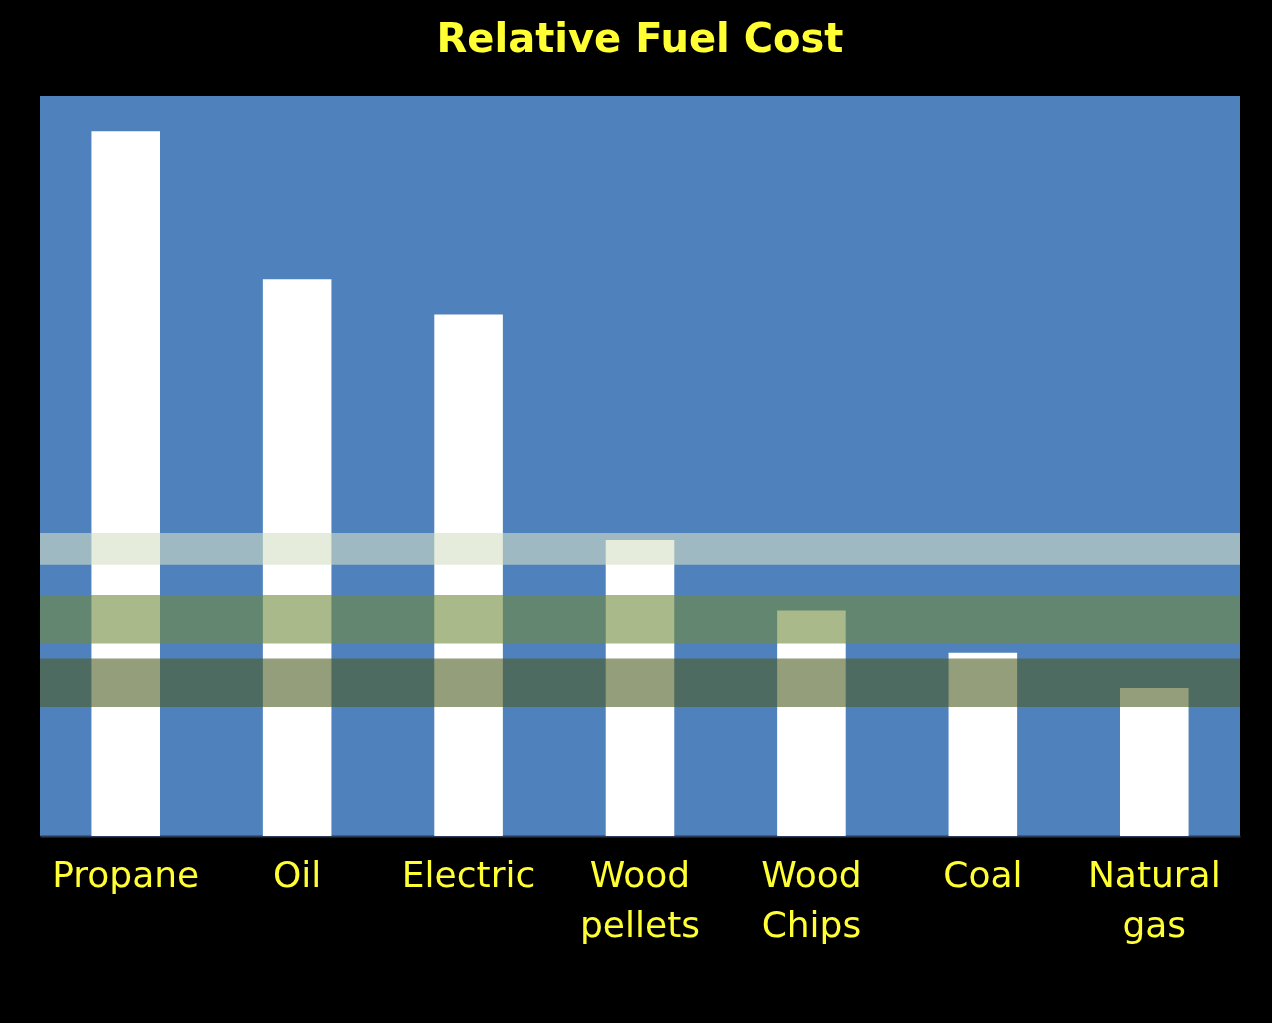  What do you see at coordinates (640, 38) in the screenshot?
I see `chart-title: Relative Fuel Cost` at bounding box center [640, 38].